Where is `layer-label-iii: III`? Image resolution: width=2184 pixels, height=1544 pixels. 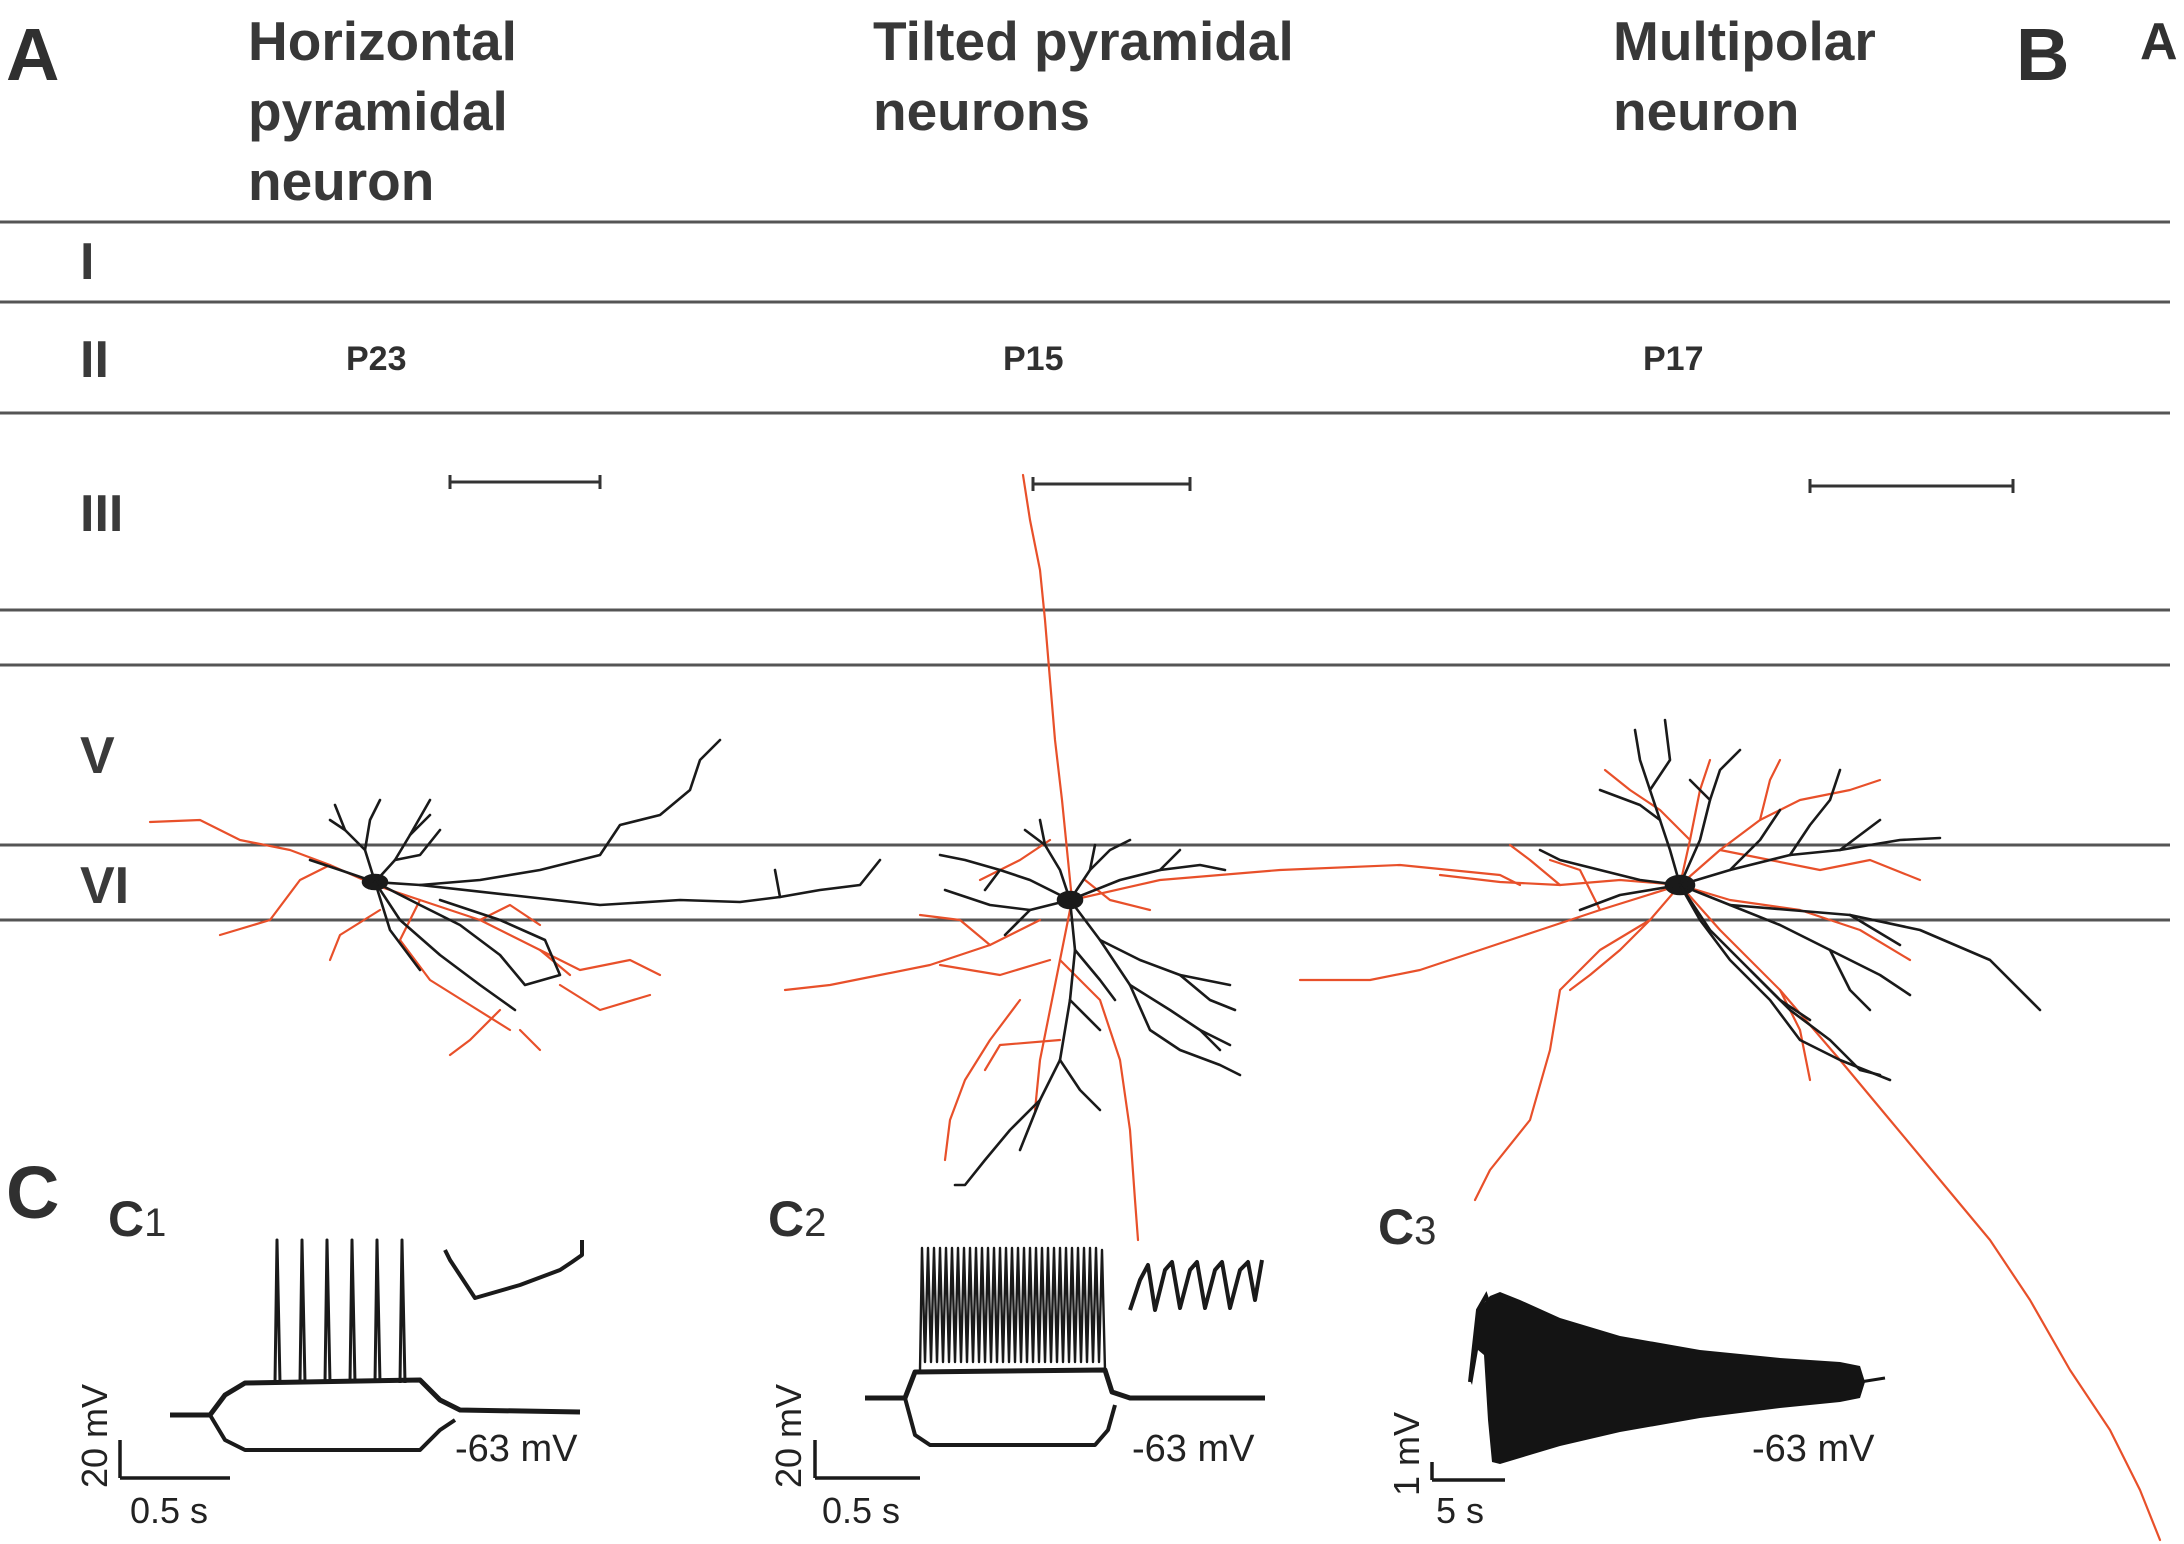
layer-label-iii: III is located at coordinates (102, 514).